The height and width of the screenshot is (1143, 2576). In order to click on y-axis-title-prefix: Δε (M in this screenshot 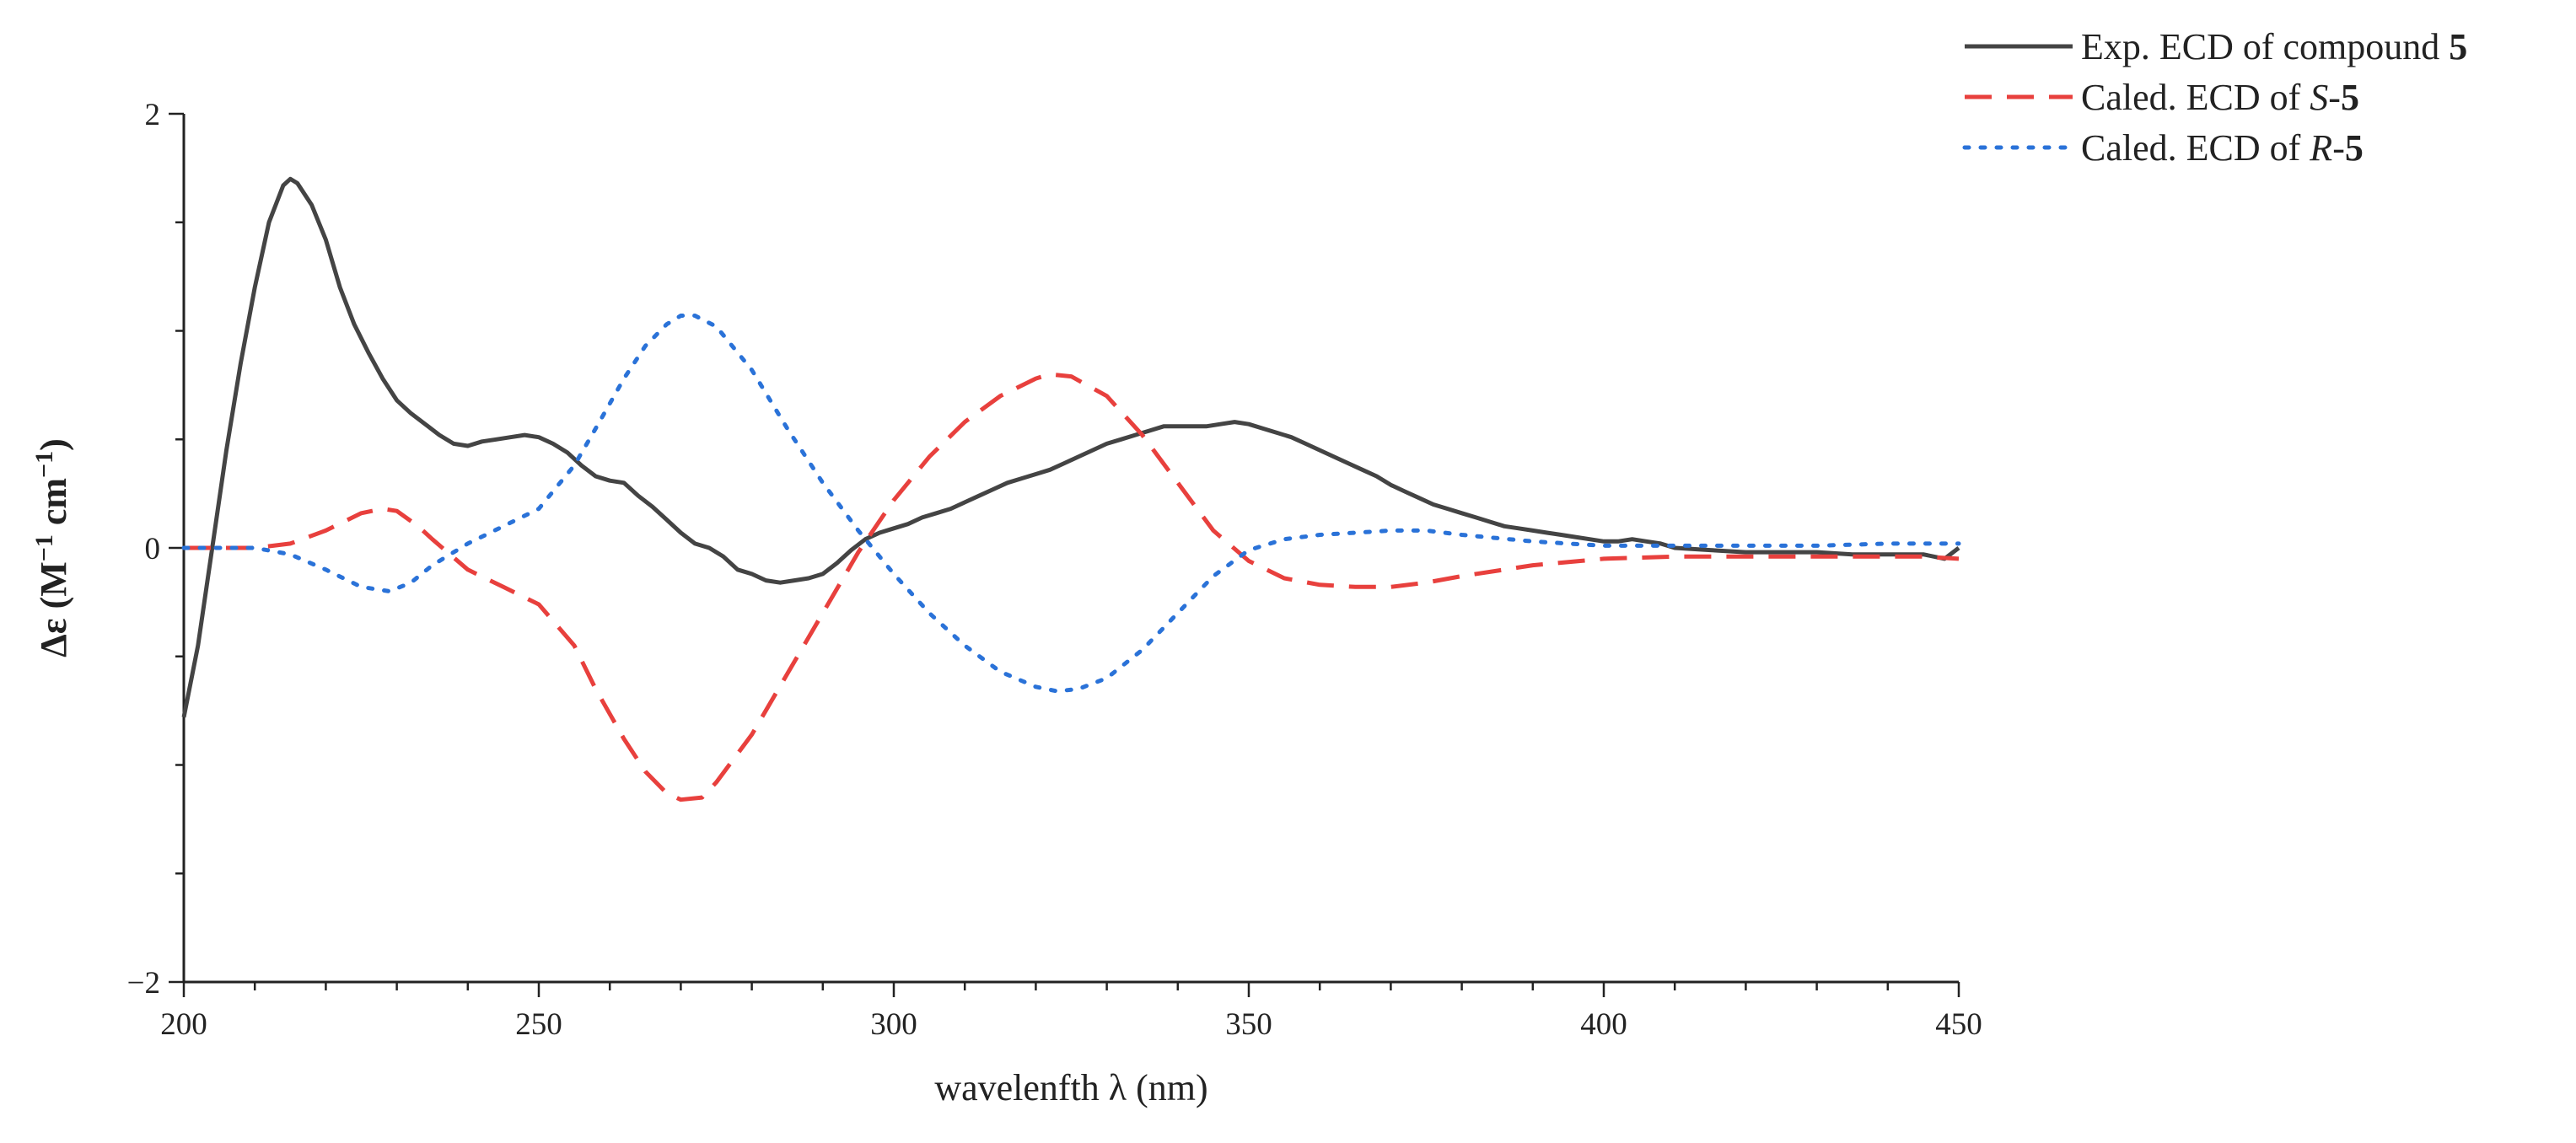, I will do `click(53, 609)`.